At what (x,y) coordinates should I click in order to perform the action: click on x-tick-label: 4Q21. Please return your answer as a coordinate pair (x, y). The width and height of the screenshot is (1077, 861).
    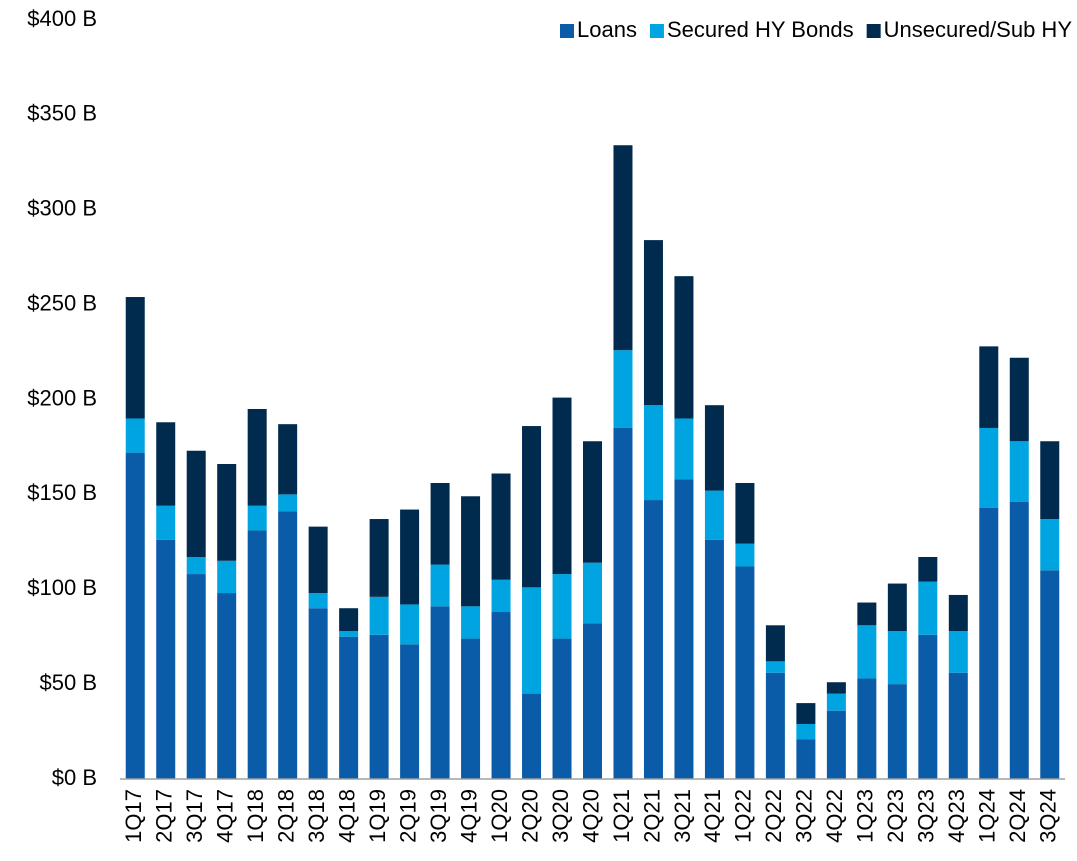
    Looking at the image, I should click on (712, 816).